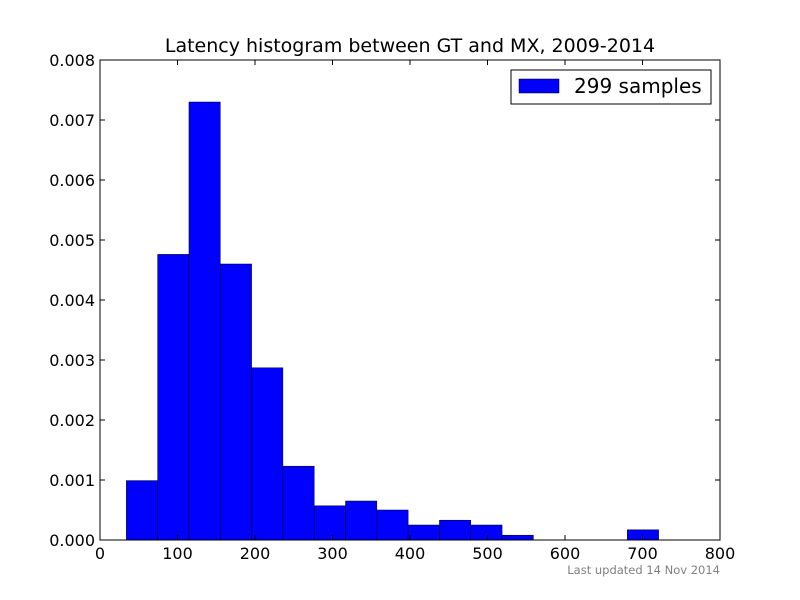  I want to click on x-tick-label: 0, so click(100, 553).